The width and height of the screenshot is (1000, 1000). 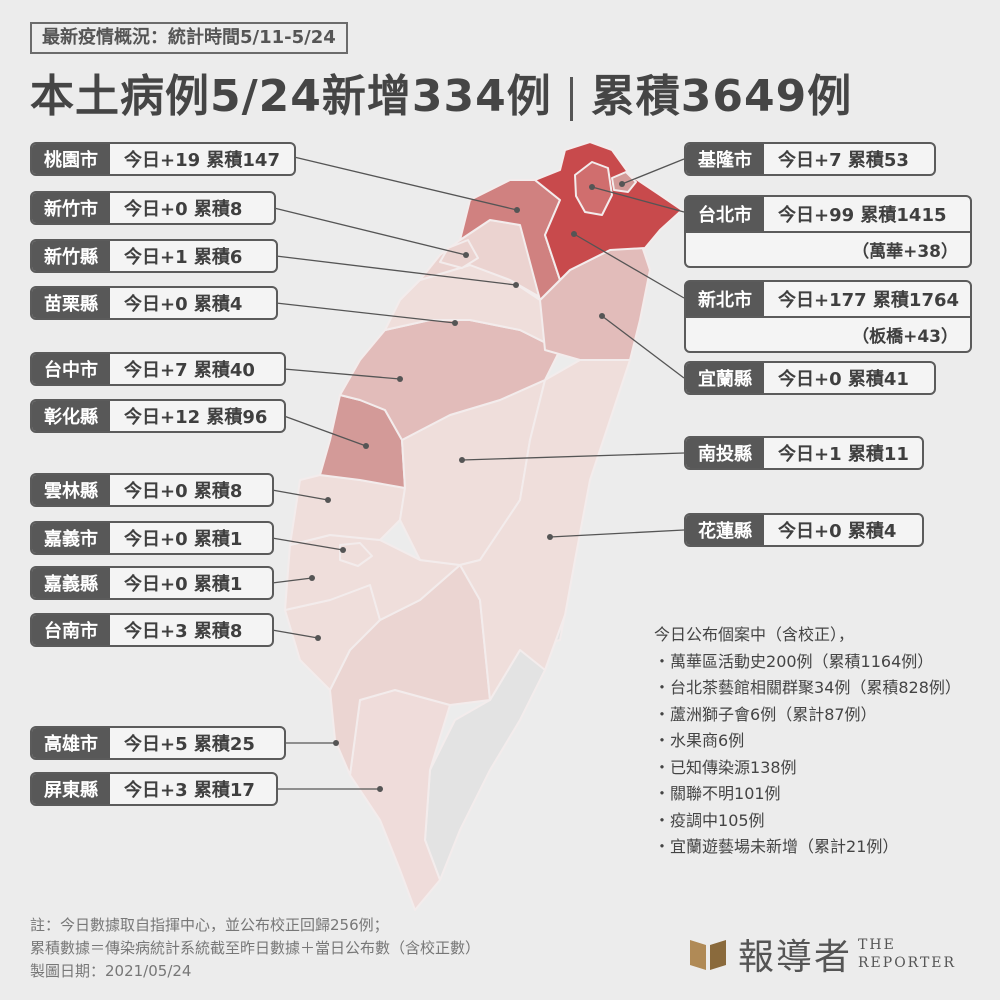 What do you see at coordinates (189, 790) in the screenshot?
I see `region-stats: 今日+3 累積17` at bounding box center [189, 790].